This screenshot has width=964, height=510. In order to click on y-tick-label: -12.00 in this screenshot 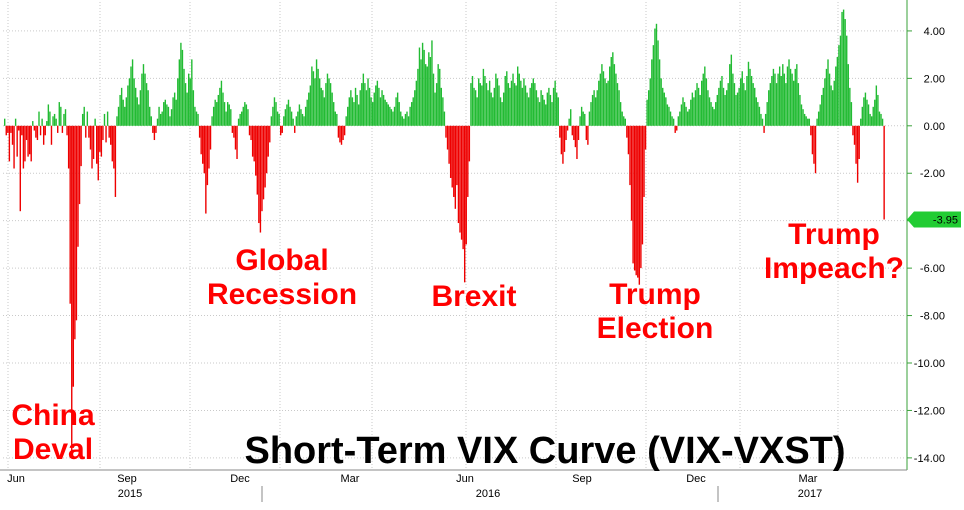, I will do `click(929, 411)`.